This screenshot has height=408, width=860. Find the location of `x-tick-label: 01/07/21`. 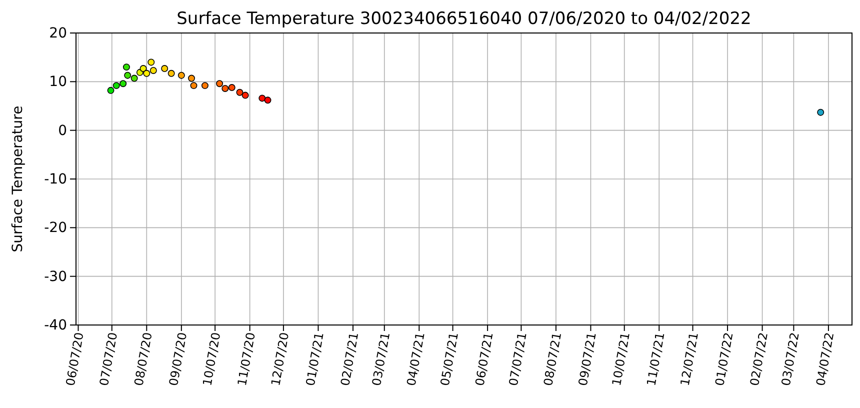

x-tick-label: 01/07/21 is located at coordinates (314, 359).